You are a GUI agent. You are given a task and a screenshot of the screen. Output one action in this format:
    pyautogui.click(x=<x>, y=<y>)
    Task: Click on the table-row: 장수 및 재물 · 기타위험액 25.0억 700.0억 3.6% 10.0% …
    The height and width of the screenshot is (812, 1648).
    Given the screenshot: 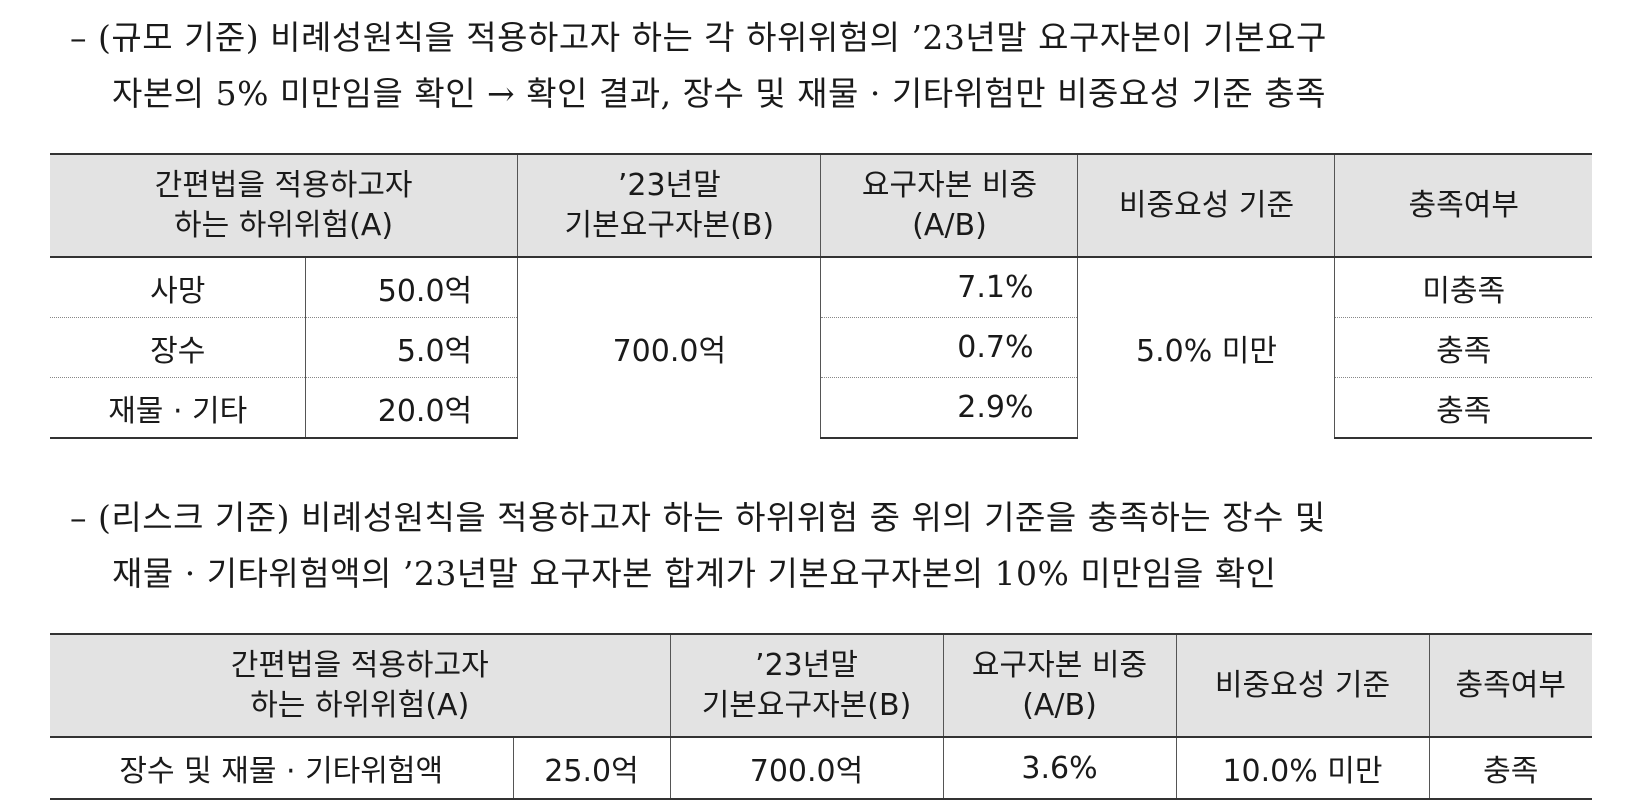 What is the action you would take?
    pyautogui.click(x=821, y=768)
    